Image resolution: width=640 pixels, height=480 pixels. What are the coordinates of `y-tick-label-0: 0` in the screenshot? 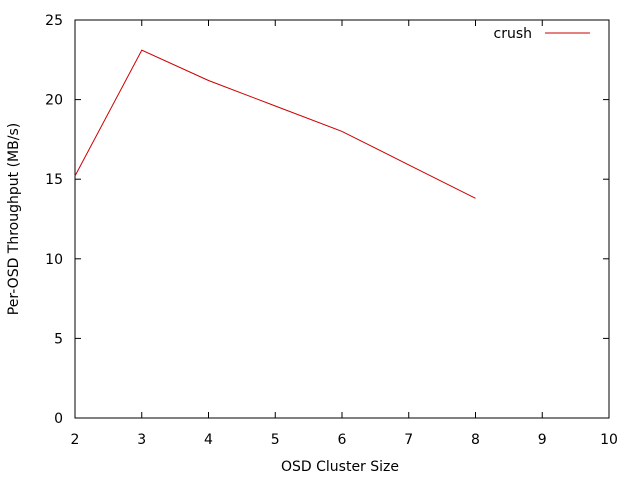 It's located at (58, 419).